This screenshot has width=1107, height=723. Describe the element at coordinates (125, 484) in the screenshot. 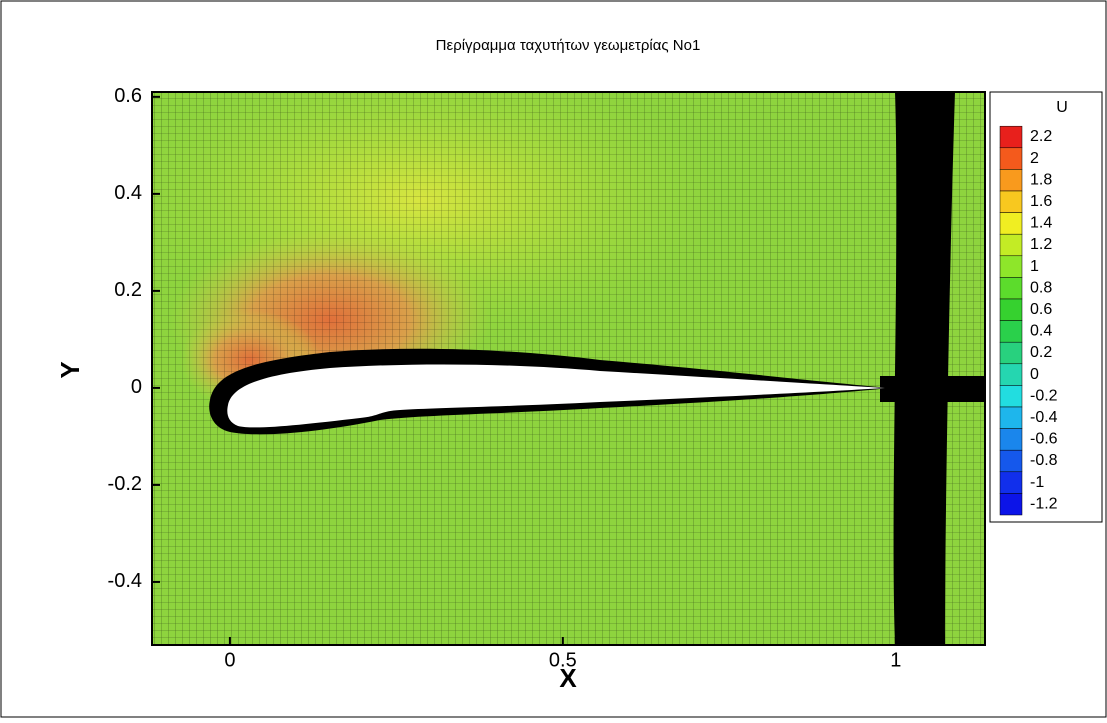

I see `y-tick-label: -0.2` at that location.